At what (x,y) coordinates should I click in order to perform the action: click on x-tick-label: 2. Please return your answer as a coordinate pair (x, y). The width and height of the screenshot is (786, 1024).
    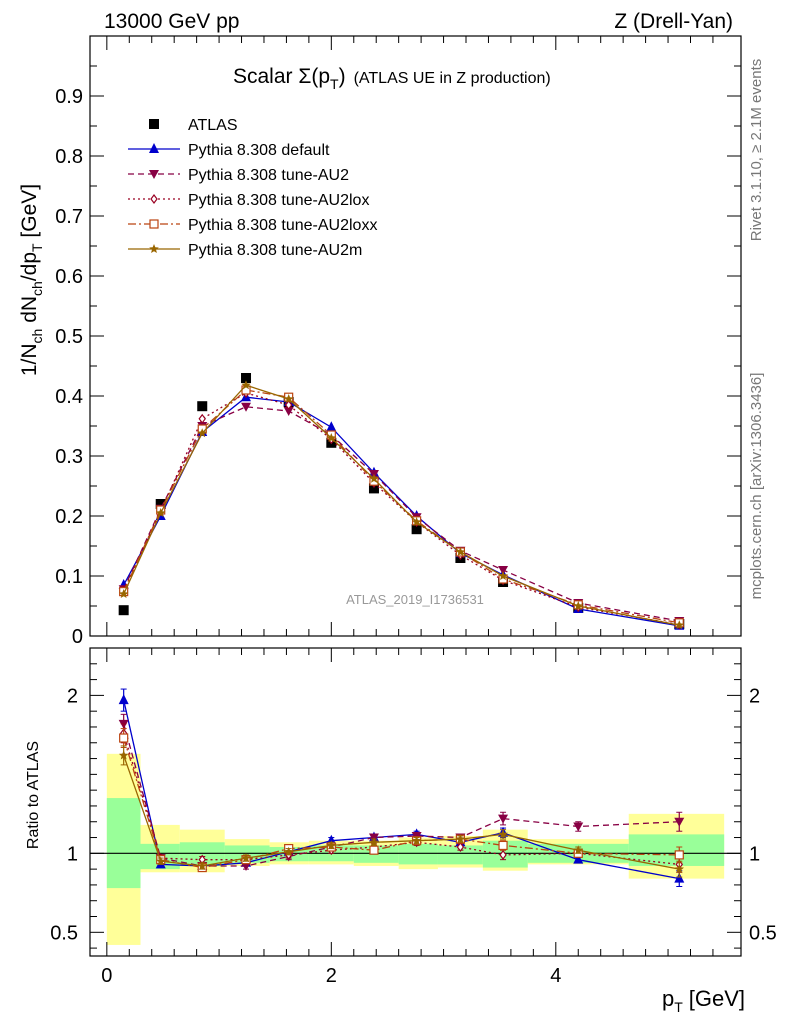
    Looking at the image, I should click on (331, 976).